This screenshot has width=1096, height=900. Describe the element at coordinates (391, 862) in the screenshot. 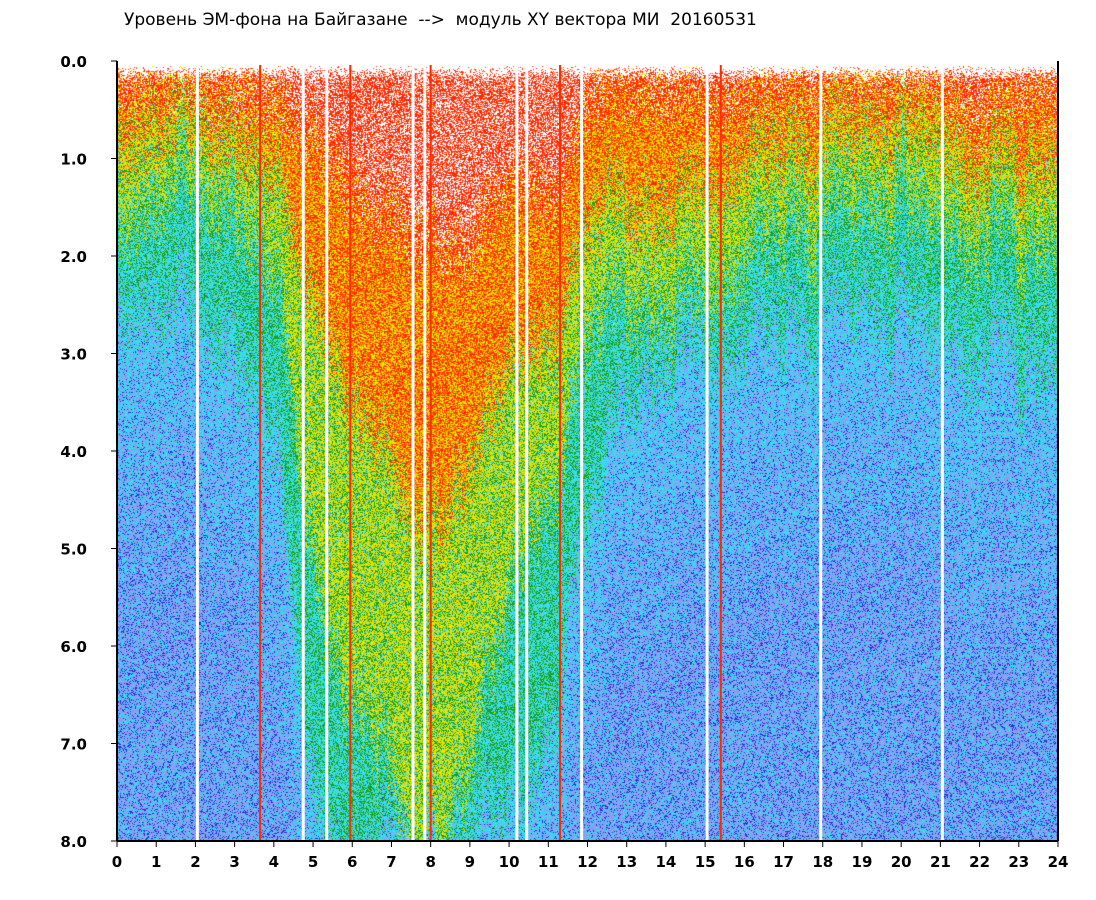

I see `x-tick-label-7: 7` at that location.